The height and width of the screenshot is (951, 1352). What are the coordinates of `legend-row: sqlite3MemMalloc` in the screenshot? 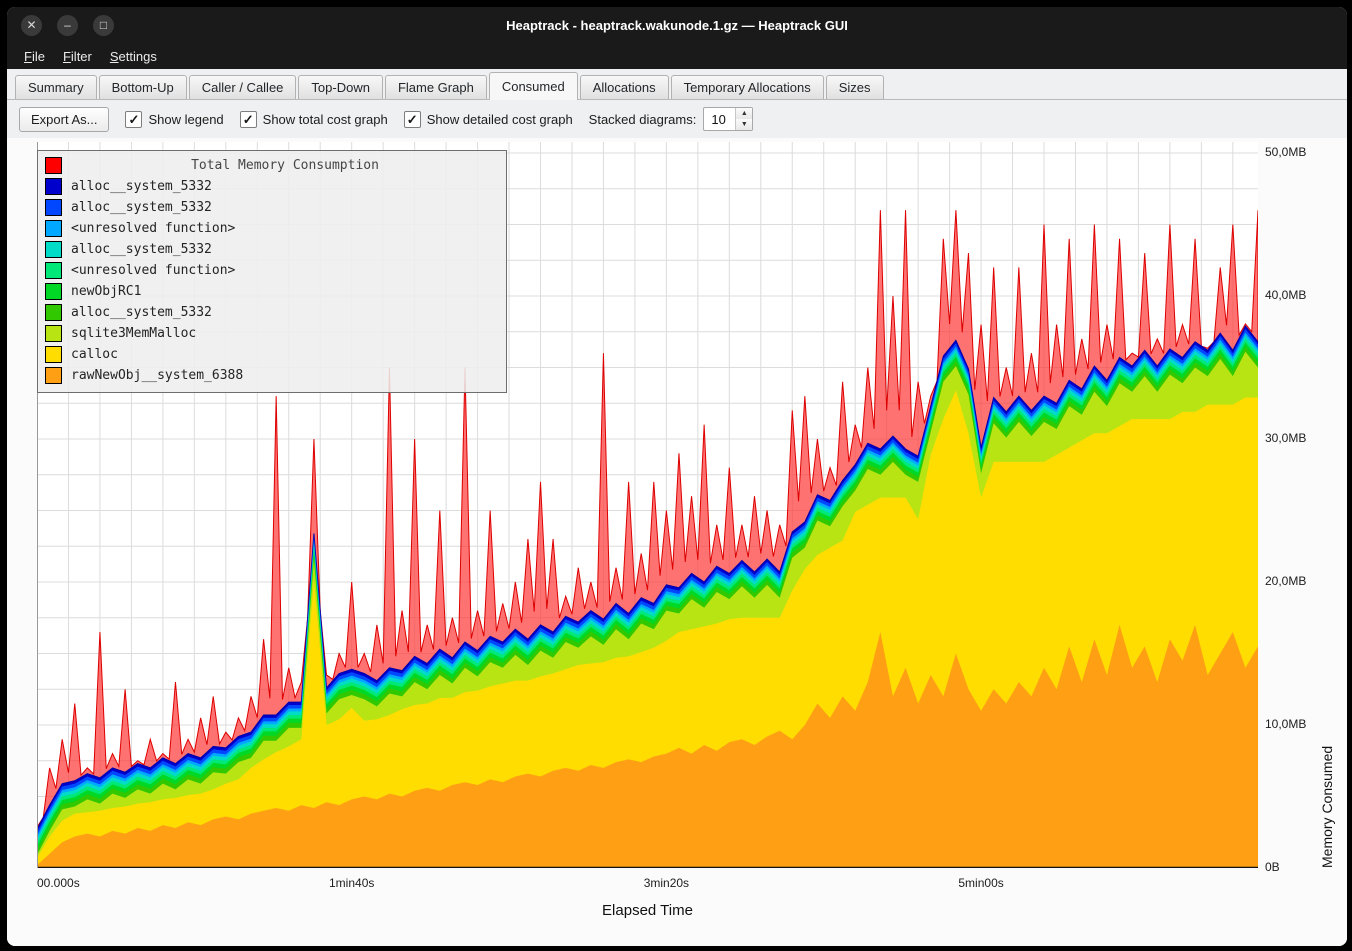 It's located at (272, 333).